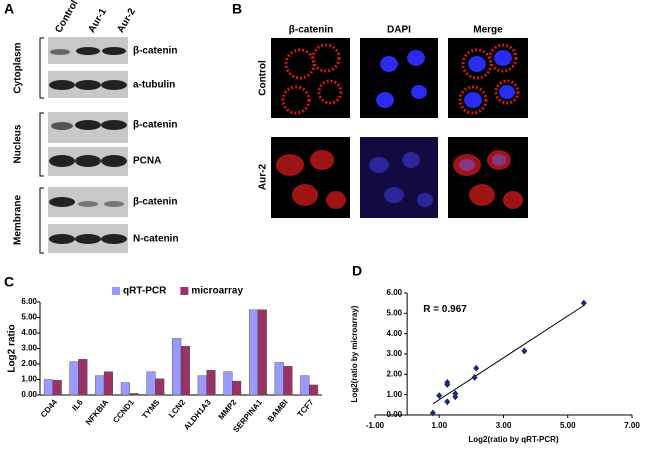 The height and width of the screenshot is (456, 646). I want to click on x-tick-label: ALDH1A3, so click(197, 414).